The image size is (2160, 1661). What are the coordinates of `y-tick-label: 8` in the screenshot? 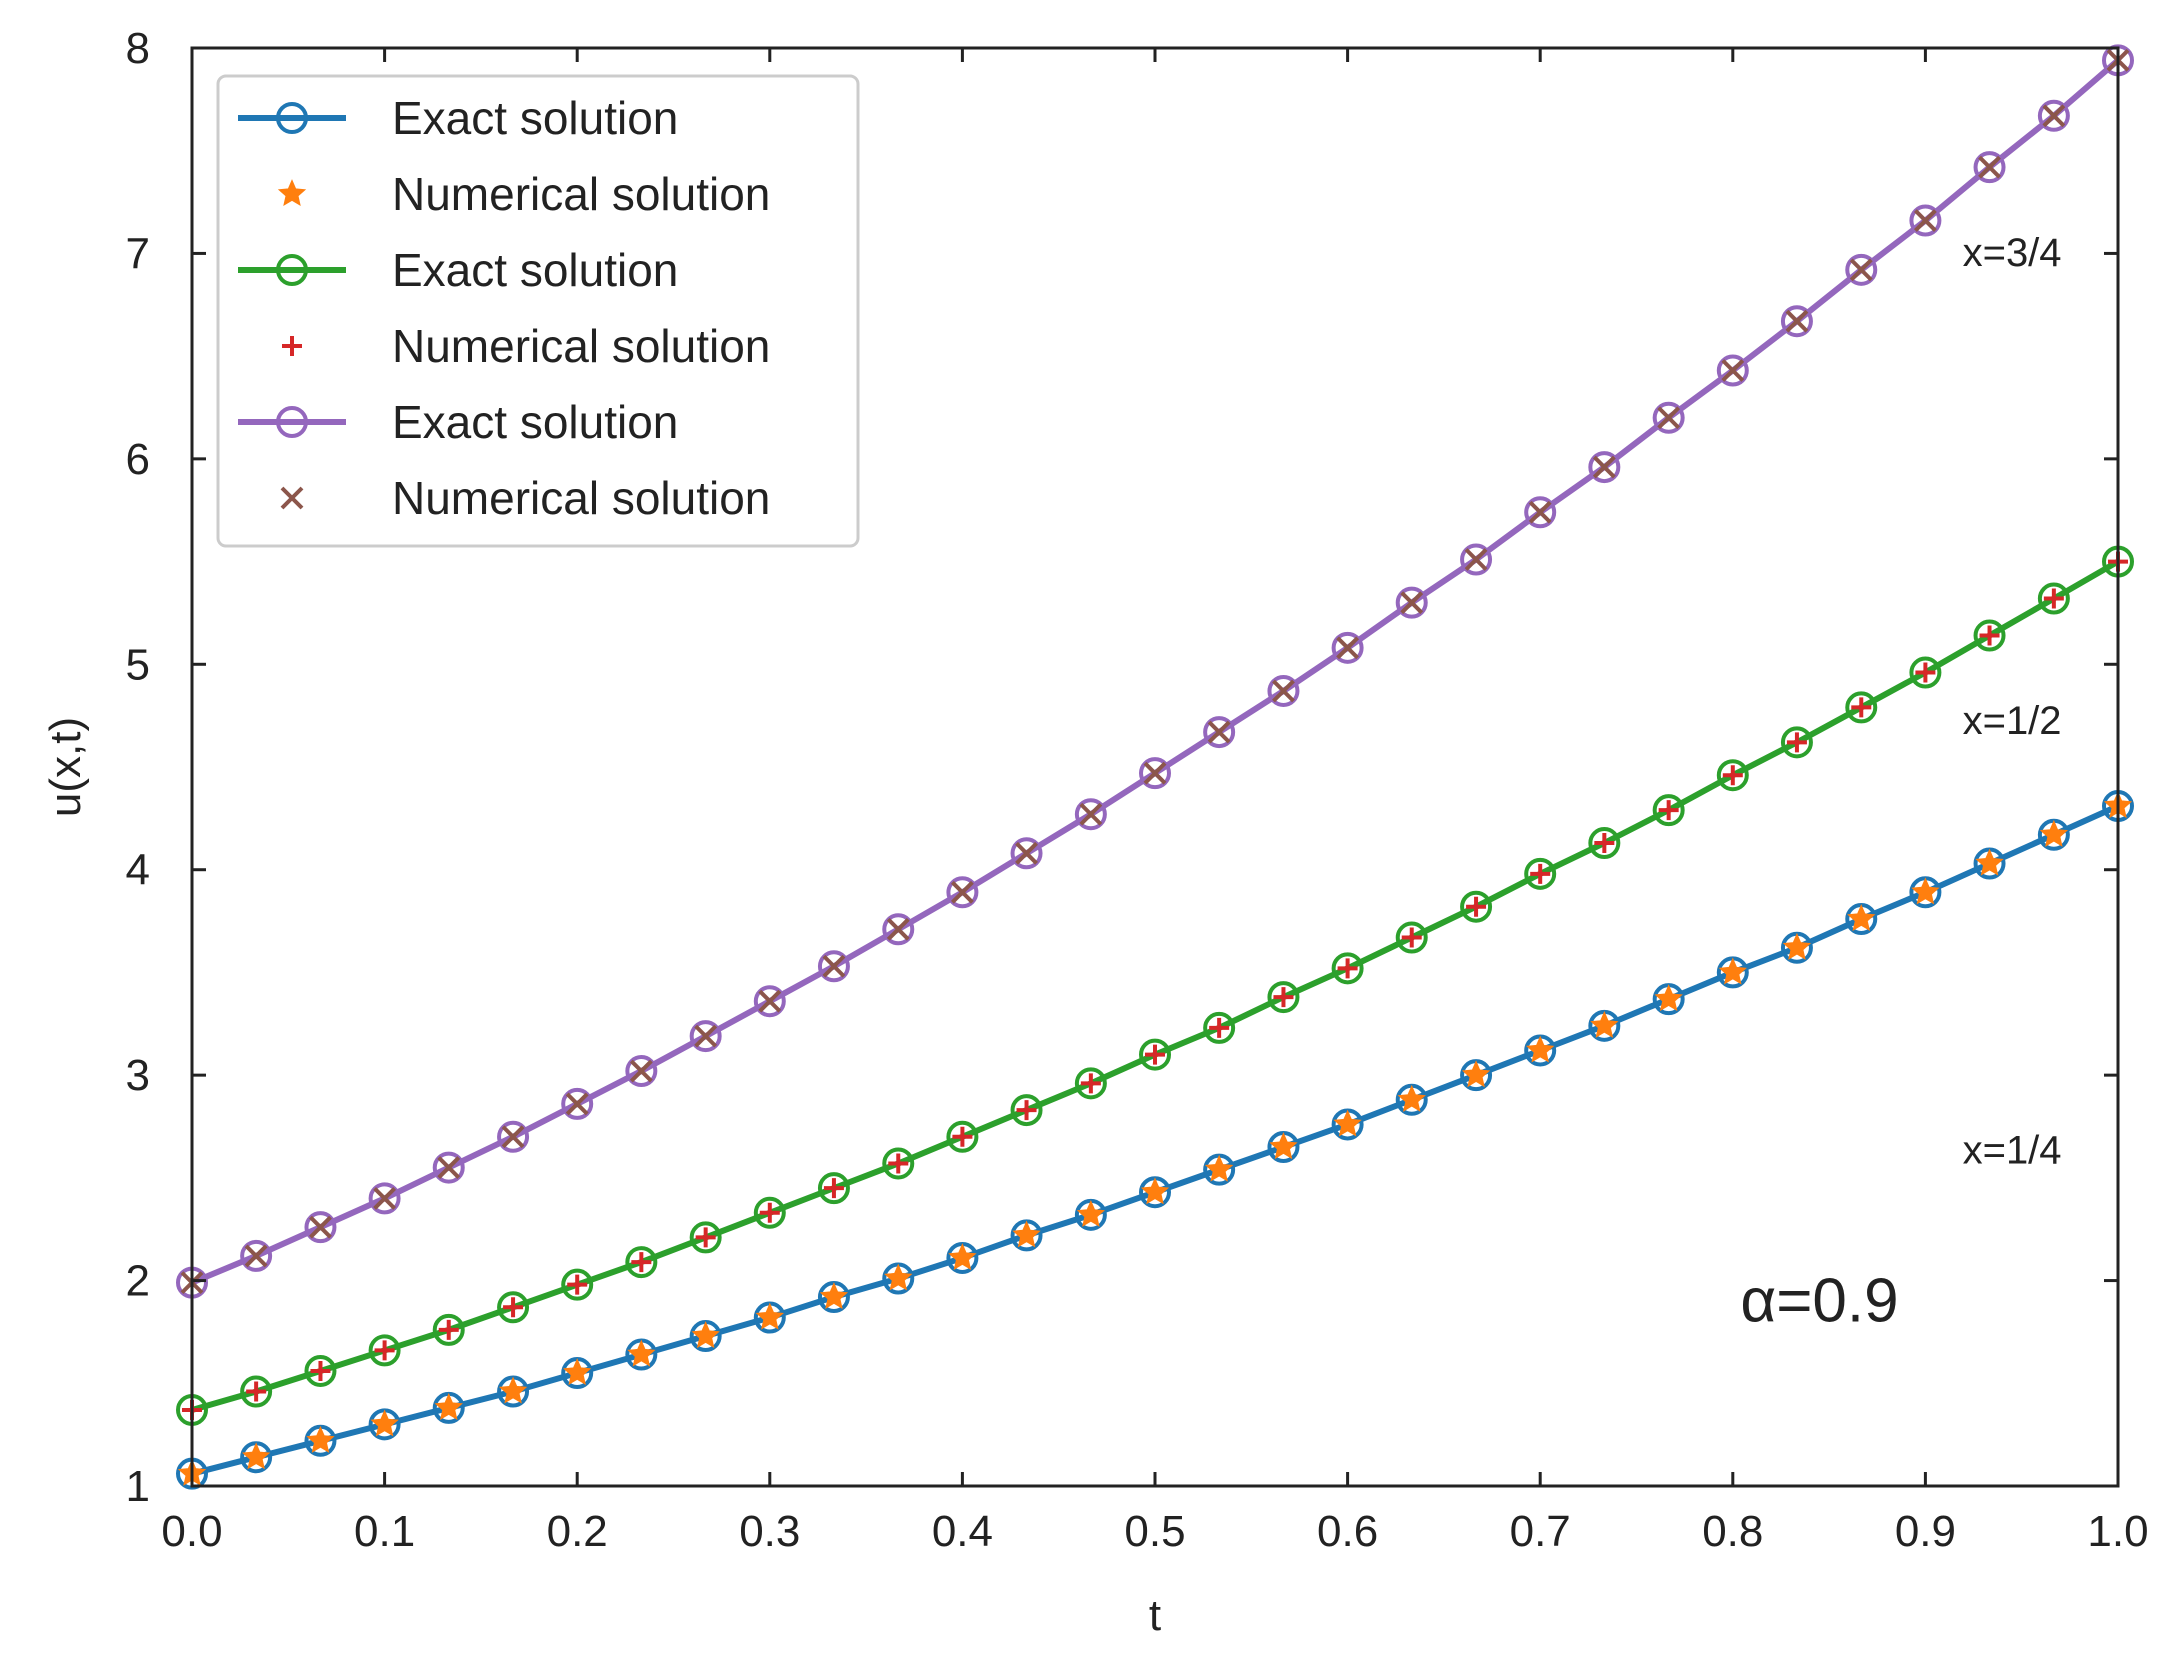 It's located at (138, 48).